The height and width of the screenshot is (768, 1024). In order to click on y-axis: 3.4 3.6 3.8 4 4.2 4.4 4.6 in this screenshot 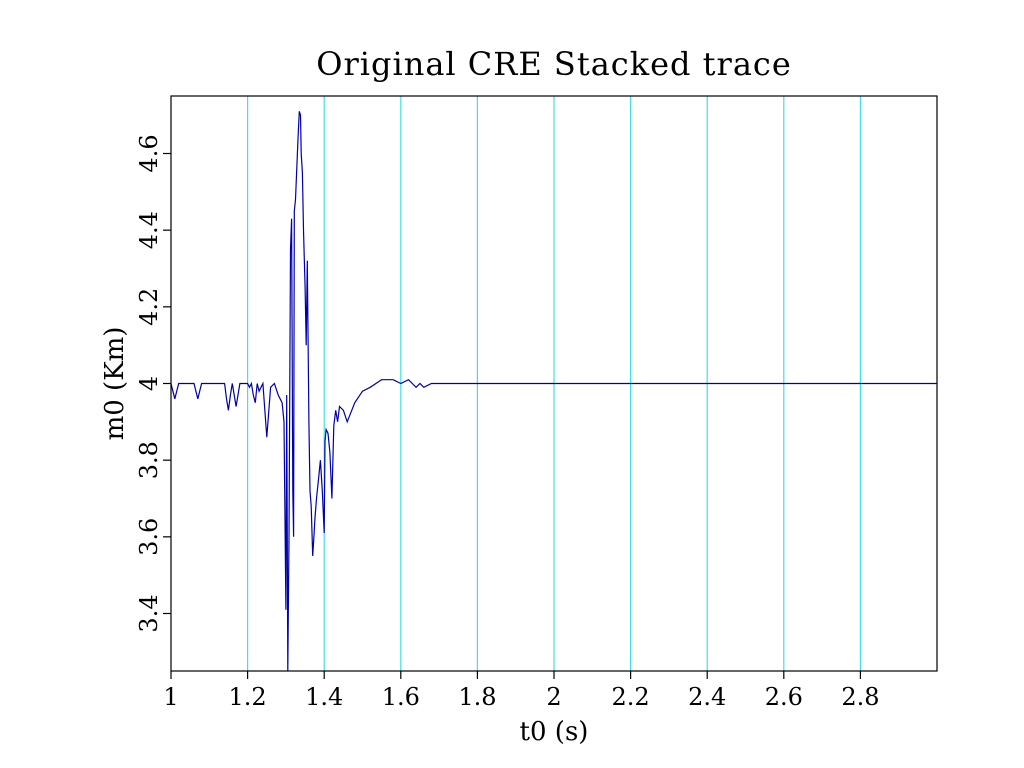, I will do `click(153, 383)`.